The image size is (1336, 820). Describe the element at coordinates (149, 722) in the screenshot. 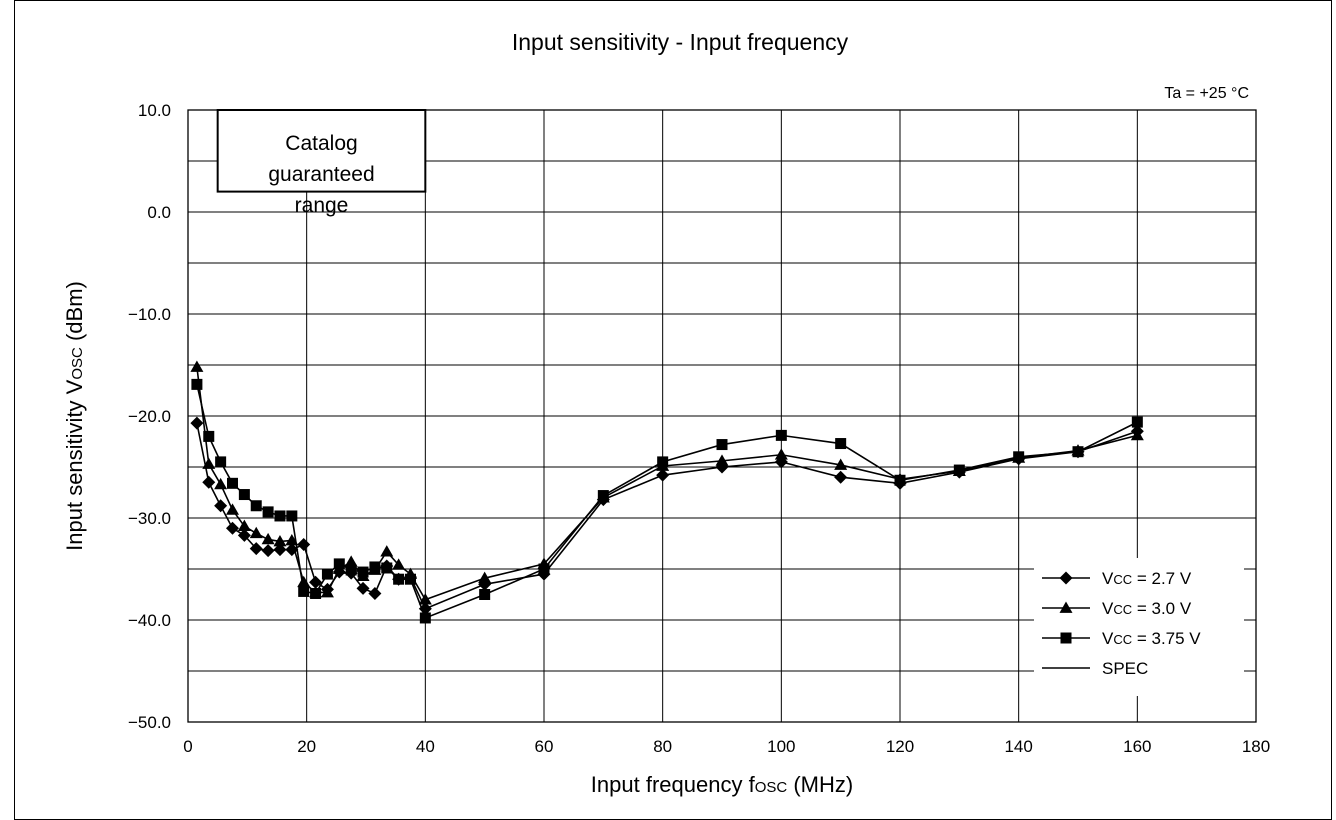

I see `y-tick-label: −50.0` at that location.